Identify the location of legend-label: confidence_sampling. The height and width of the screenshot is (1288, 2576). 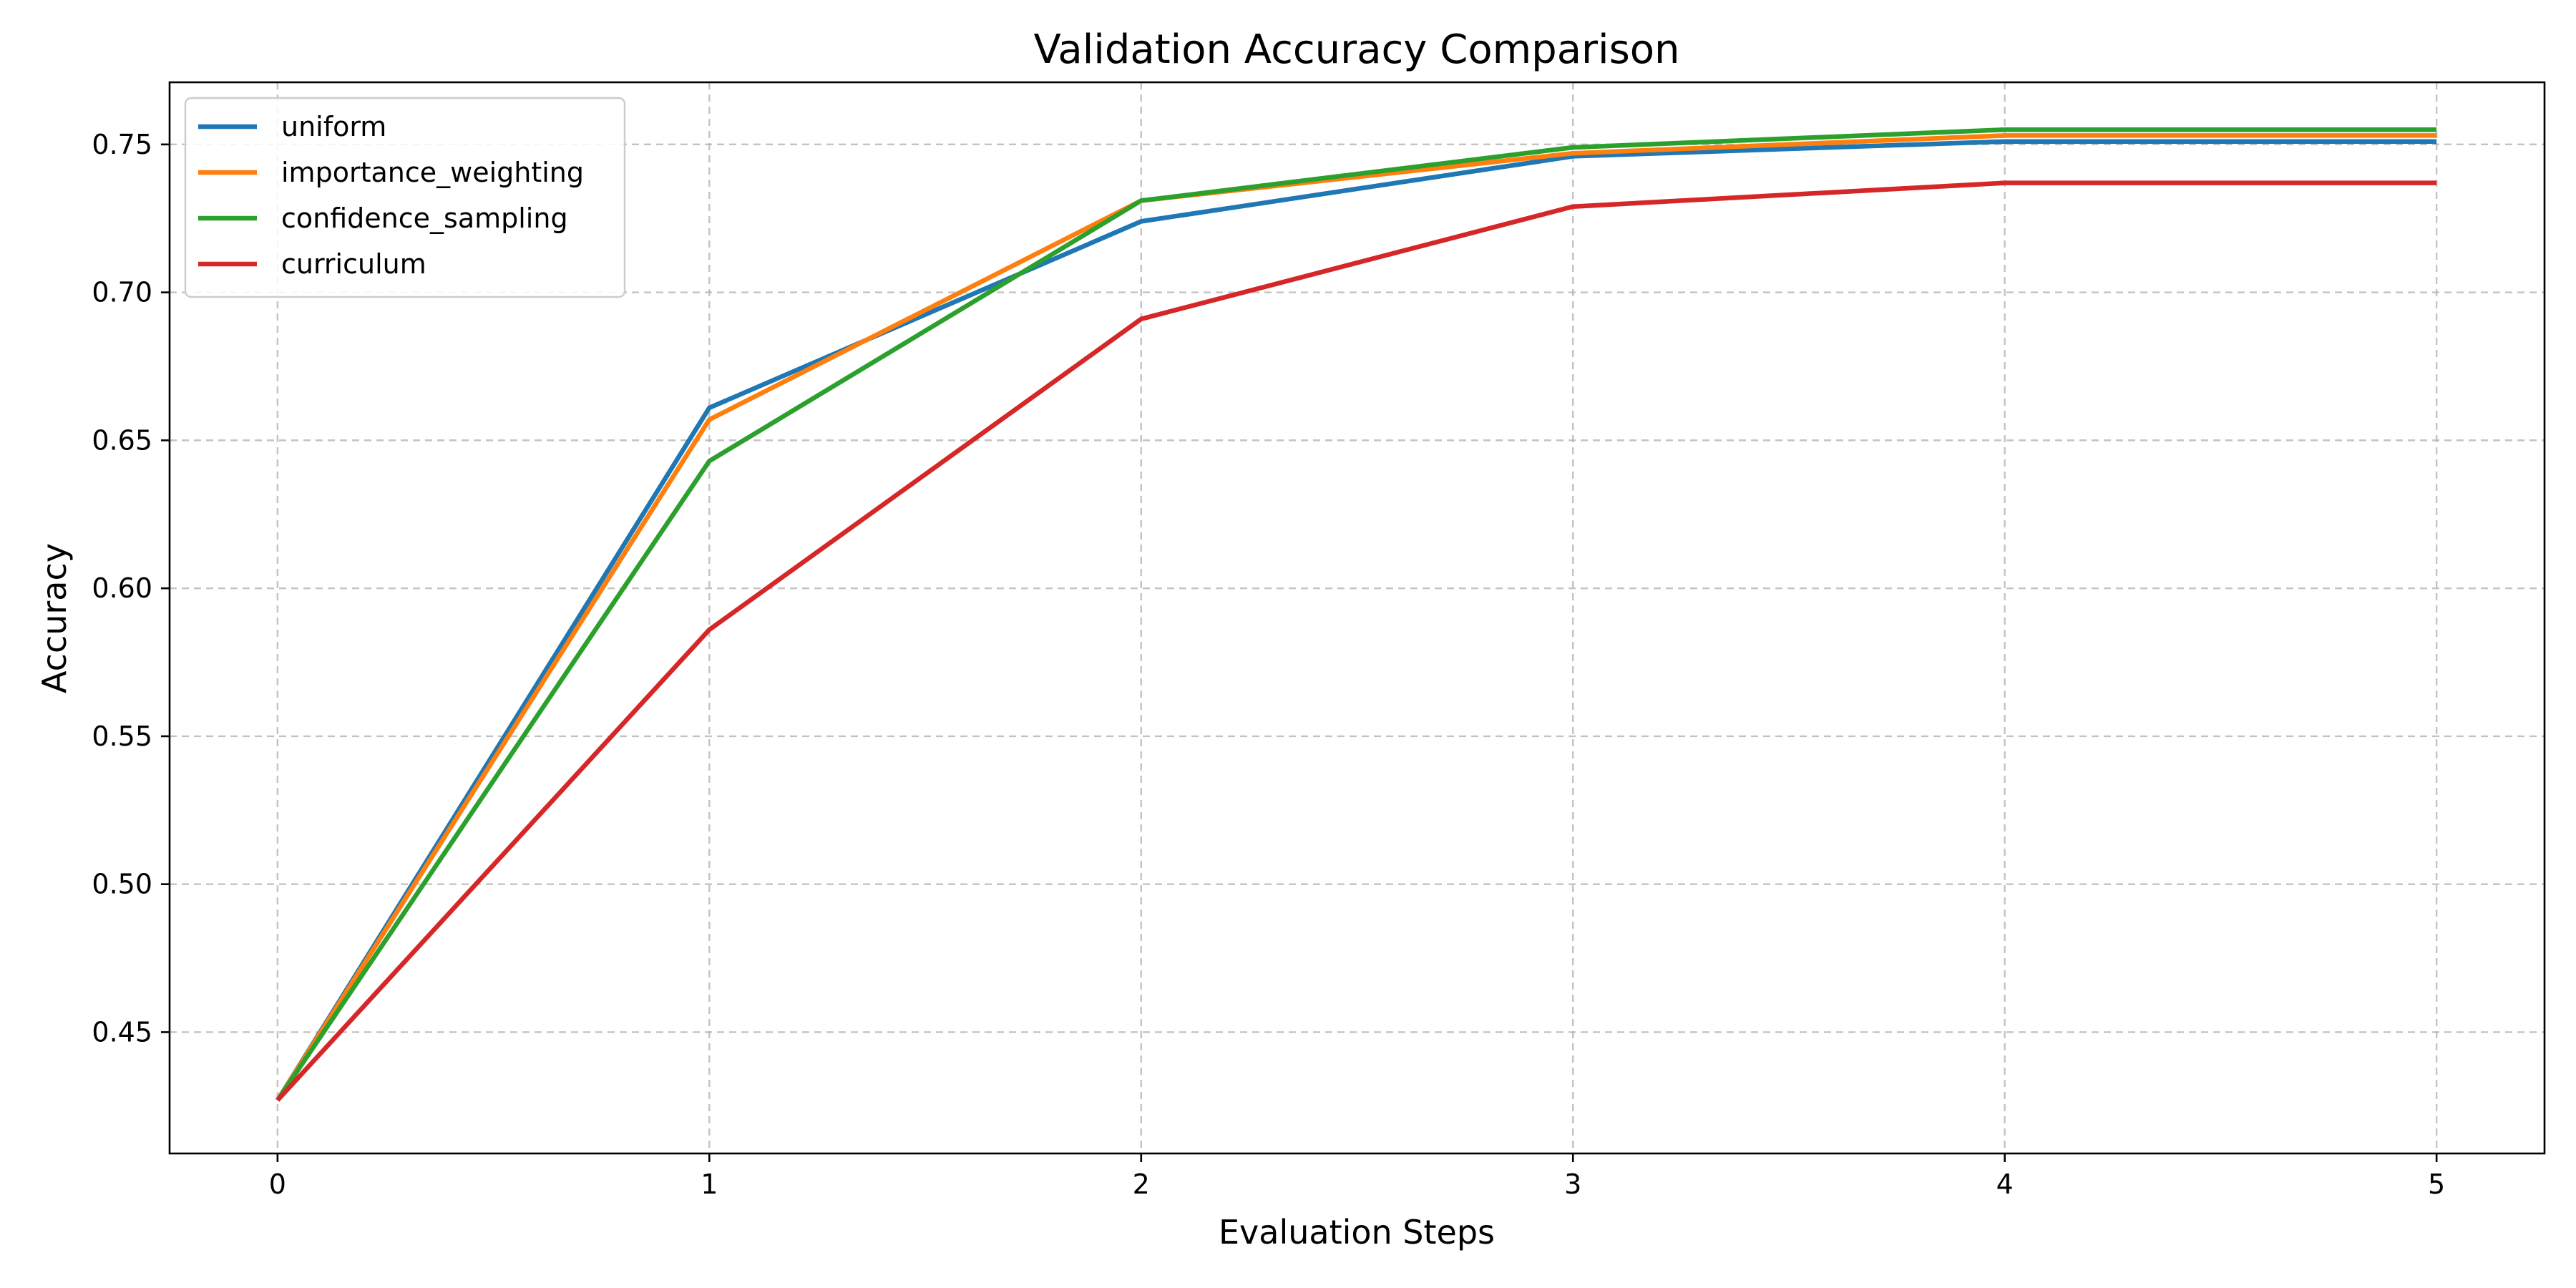
(425, 218).